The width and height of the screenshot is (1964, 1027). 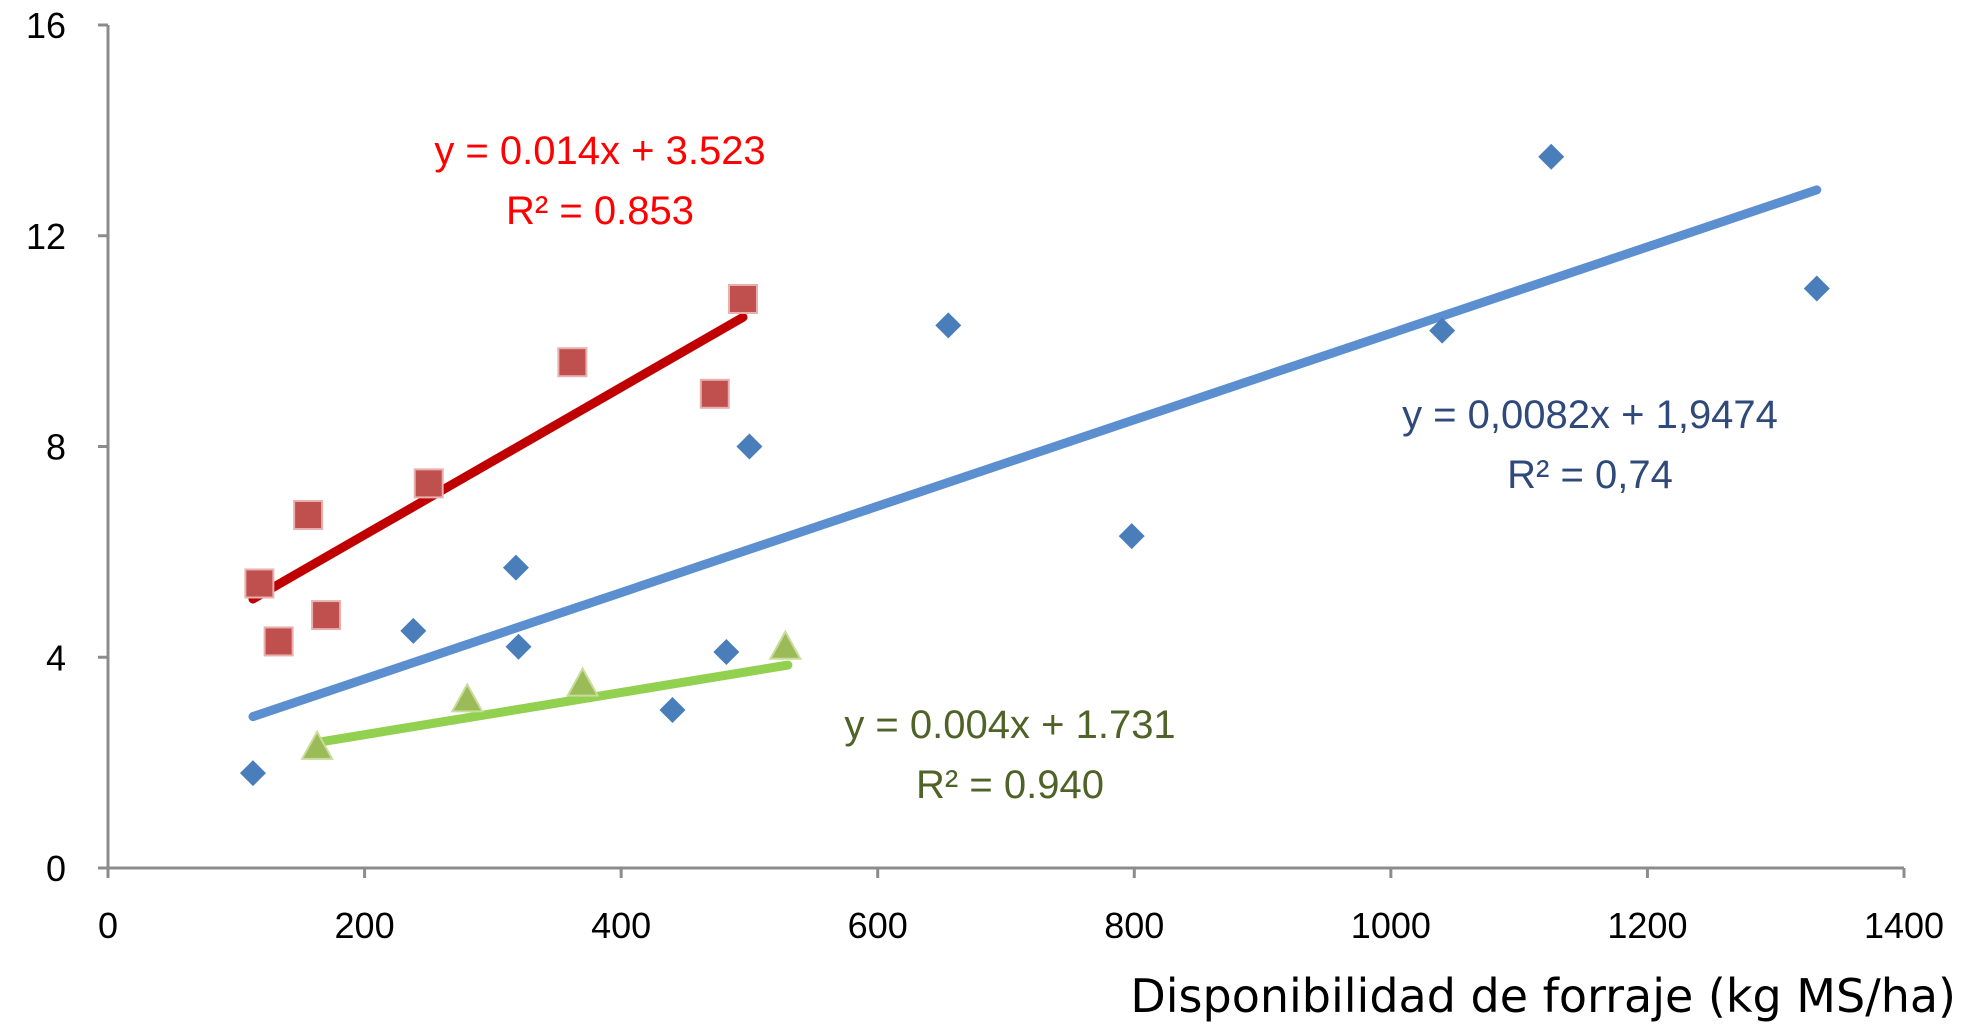 I want to click on x-tick-label: 800, so click(x=1134, y=925).